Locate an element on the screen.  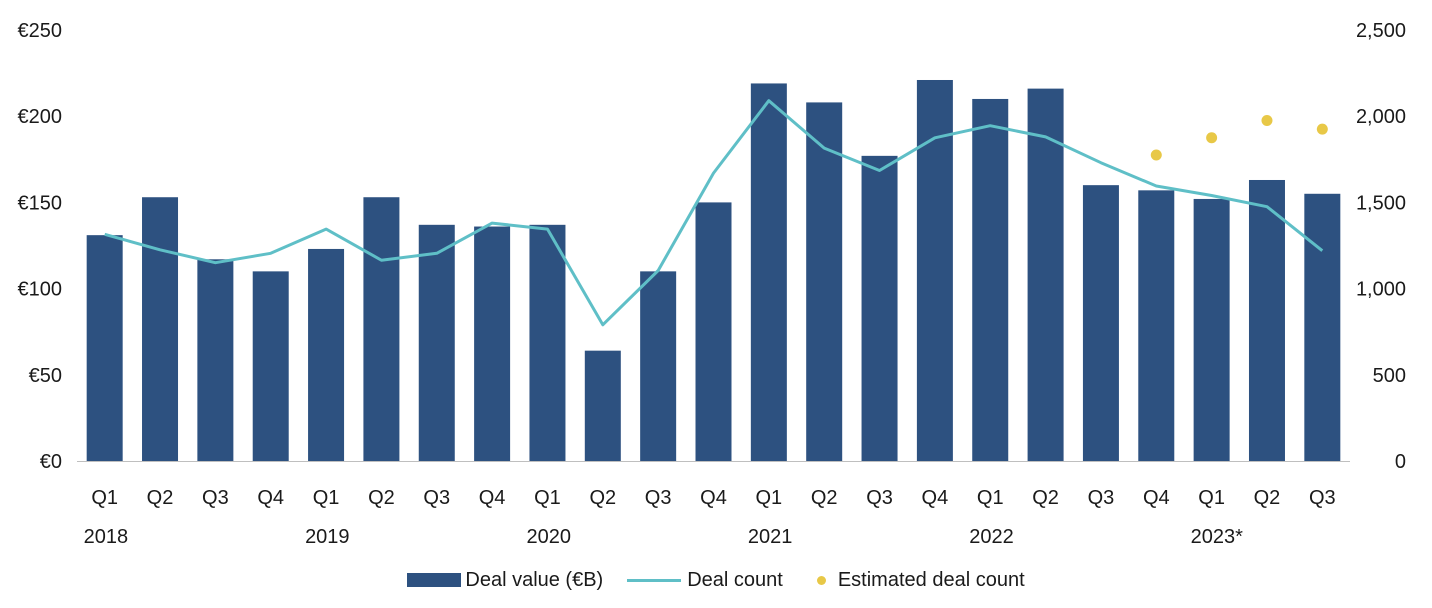
legend-item-deal-count: Deal count is located at coordinates (705, 580).